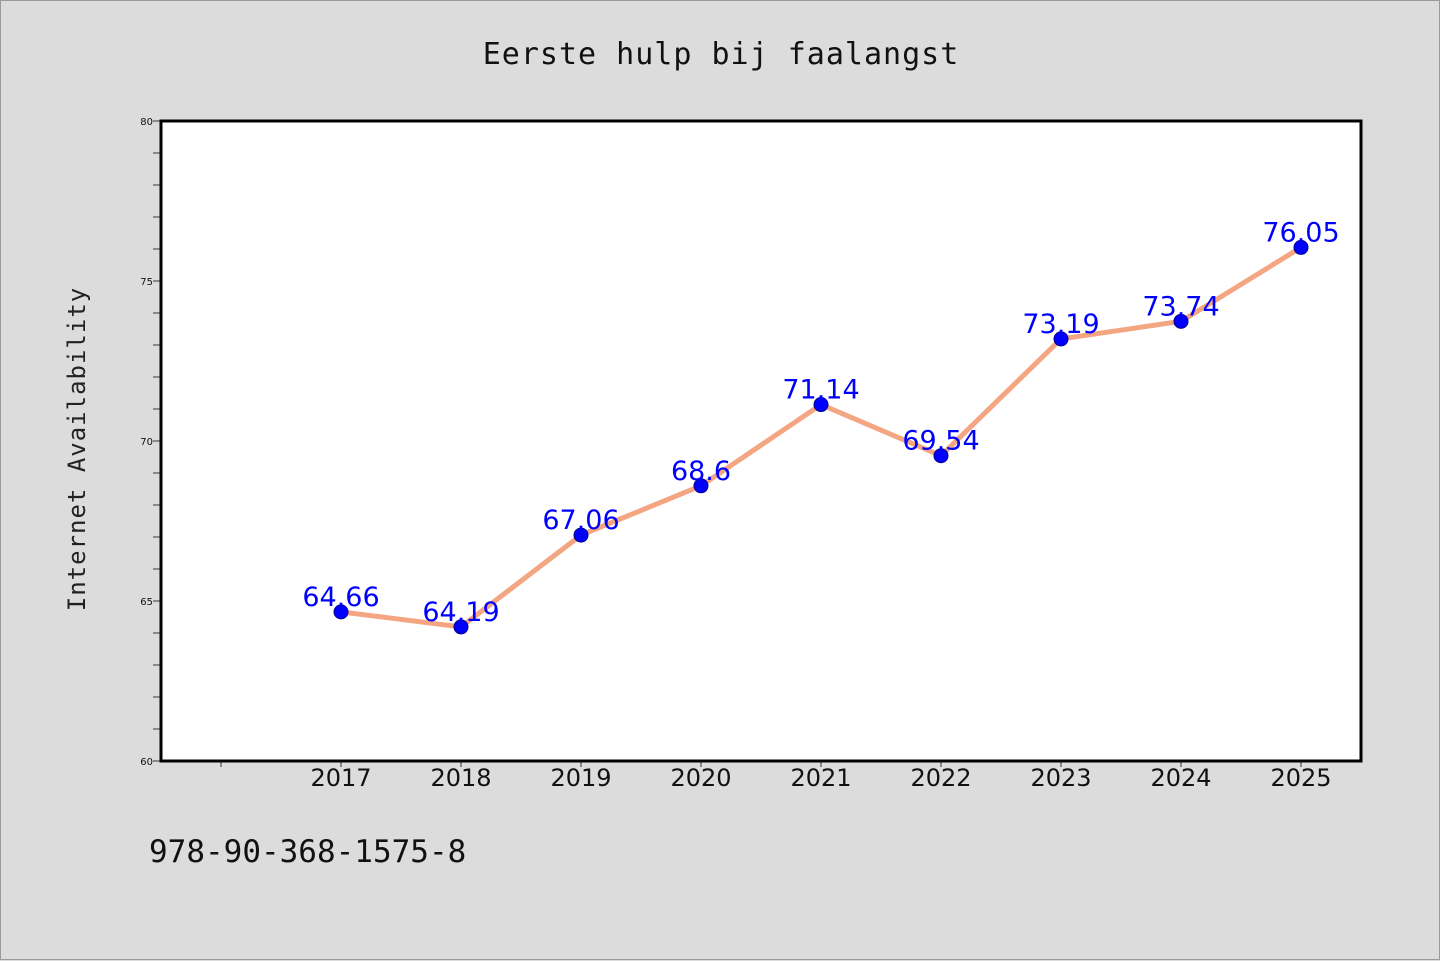 This screenshot has width=1440, height=961. I want to click on x-tick-label: 2020, so click(700, 778).